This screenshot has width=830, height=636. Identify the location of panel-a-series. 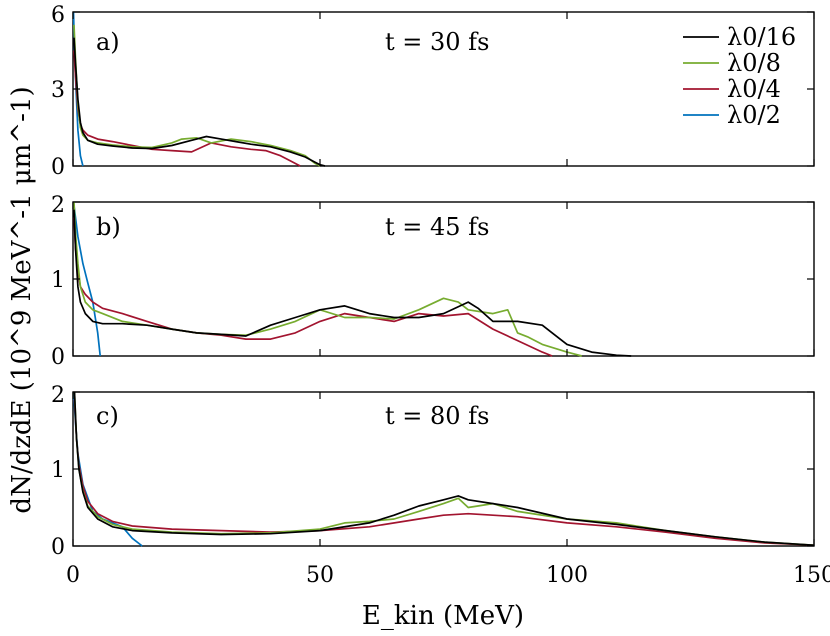
(199, 89).